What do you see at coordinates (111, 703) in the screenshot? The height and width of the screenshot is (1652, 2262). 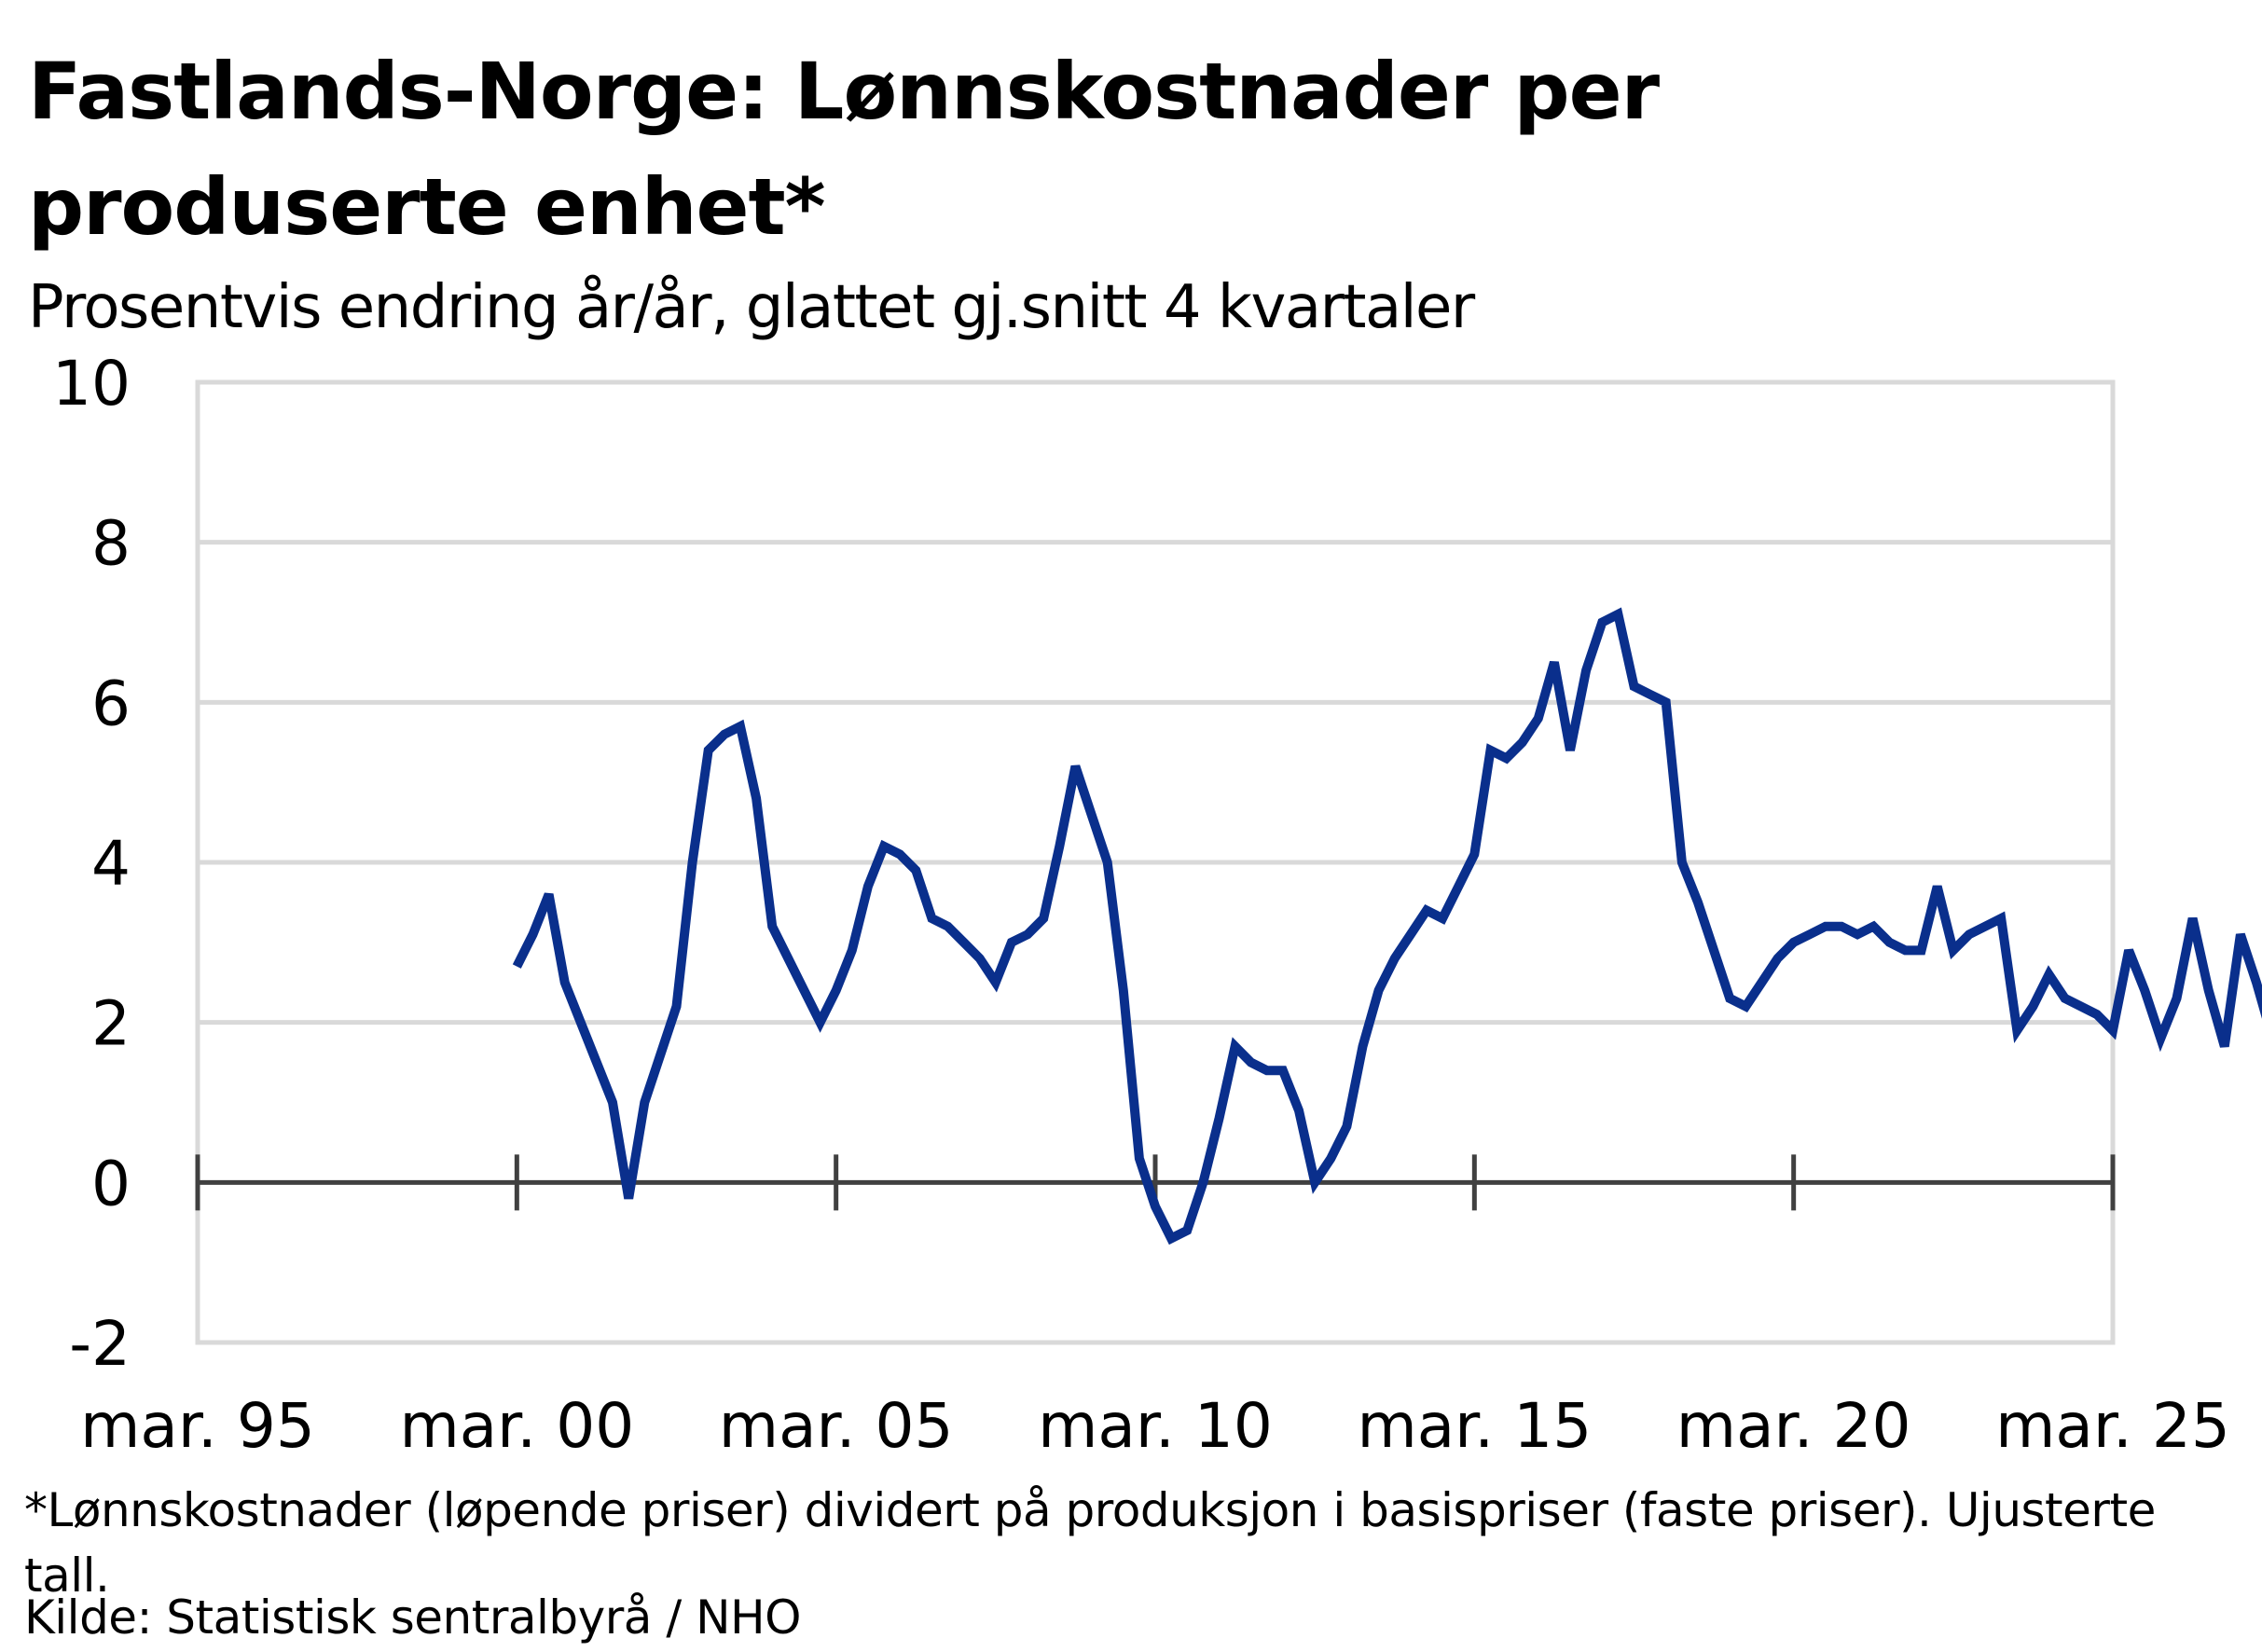 I see `y-tick-label: 6` at bounding box center [111, 703].